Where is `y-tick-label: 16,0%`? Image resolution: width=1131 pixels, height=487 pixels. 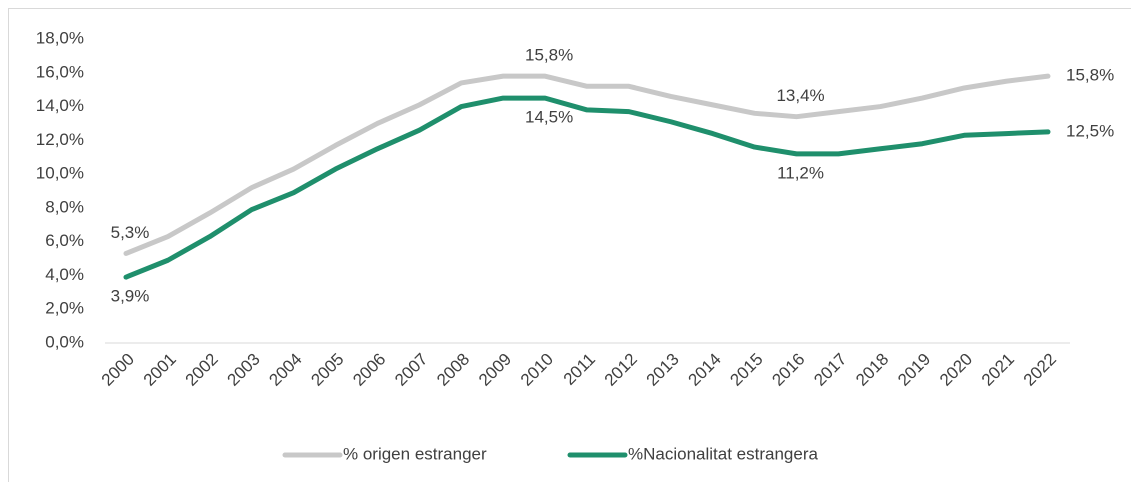
y-tick-label: 16,0% is located at coordinates (60, 71).